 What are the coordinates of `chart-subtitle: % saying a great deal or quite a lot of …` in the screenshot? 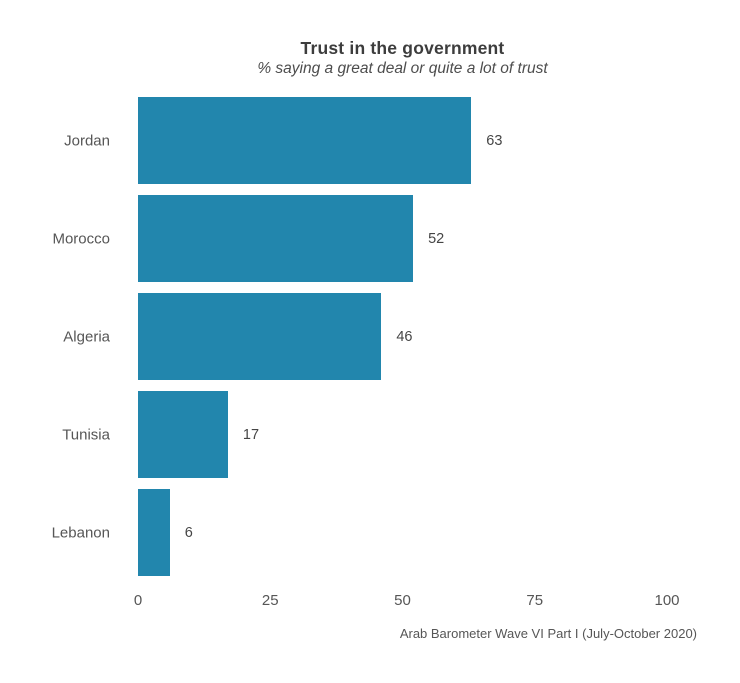 It's located at (402, 68).